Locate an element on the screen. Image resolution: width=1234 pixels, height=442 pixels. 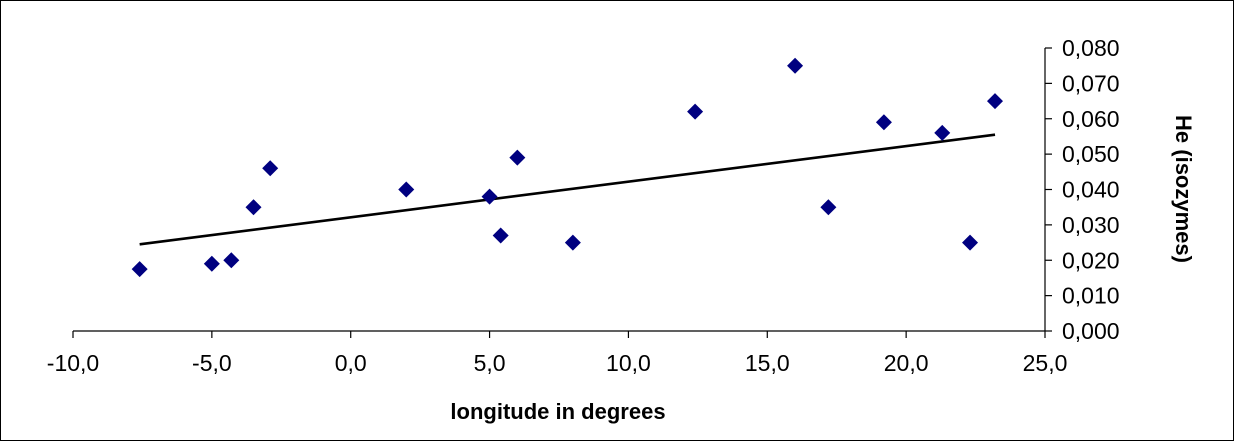
y-tick-label: 0,040 is located at coordinates (1091, 190).